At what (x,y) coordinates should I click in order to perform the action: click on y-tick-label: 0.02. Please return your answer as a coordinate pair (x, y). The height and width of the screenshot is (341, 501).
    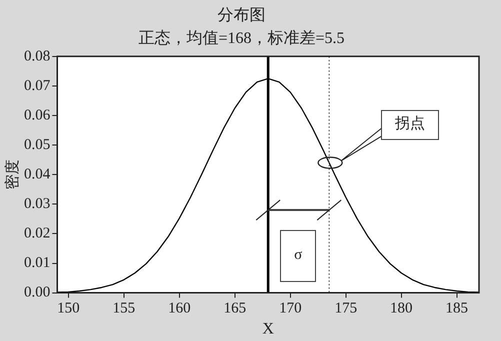
    Looking at the image, I should click on (37, 234).